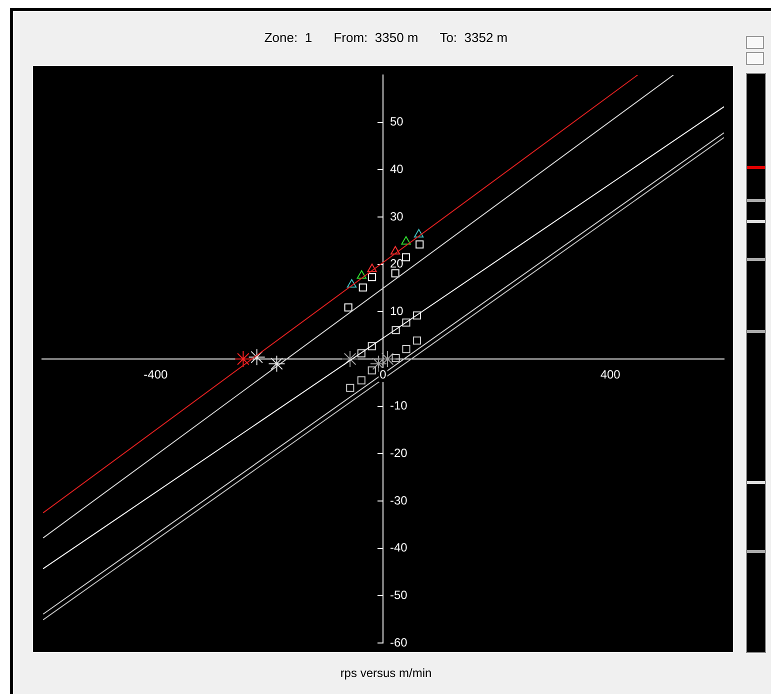 This screenshot has width=772, height=694. I want to click on x-tick-label: 400, so click(610, 374).